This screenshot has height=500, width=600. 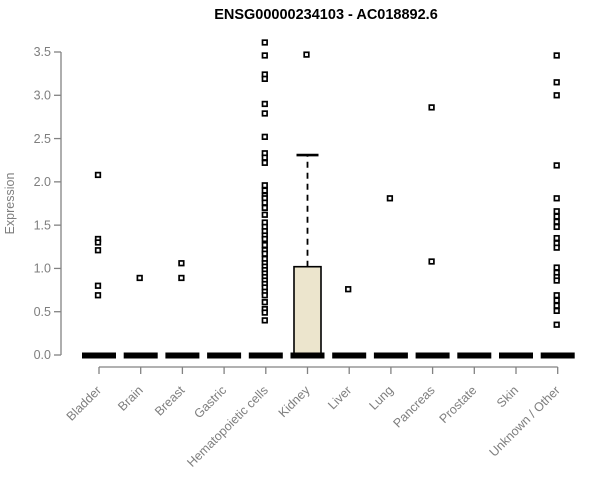 What do you see at coordinates (210, 402) in the screenshot?
I see `x-category-label: Gastric` at bounding box center [210, 402].